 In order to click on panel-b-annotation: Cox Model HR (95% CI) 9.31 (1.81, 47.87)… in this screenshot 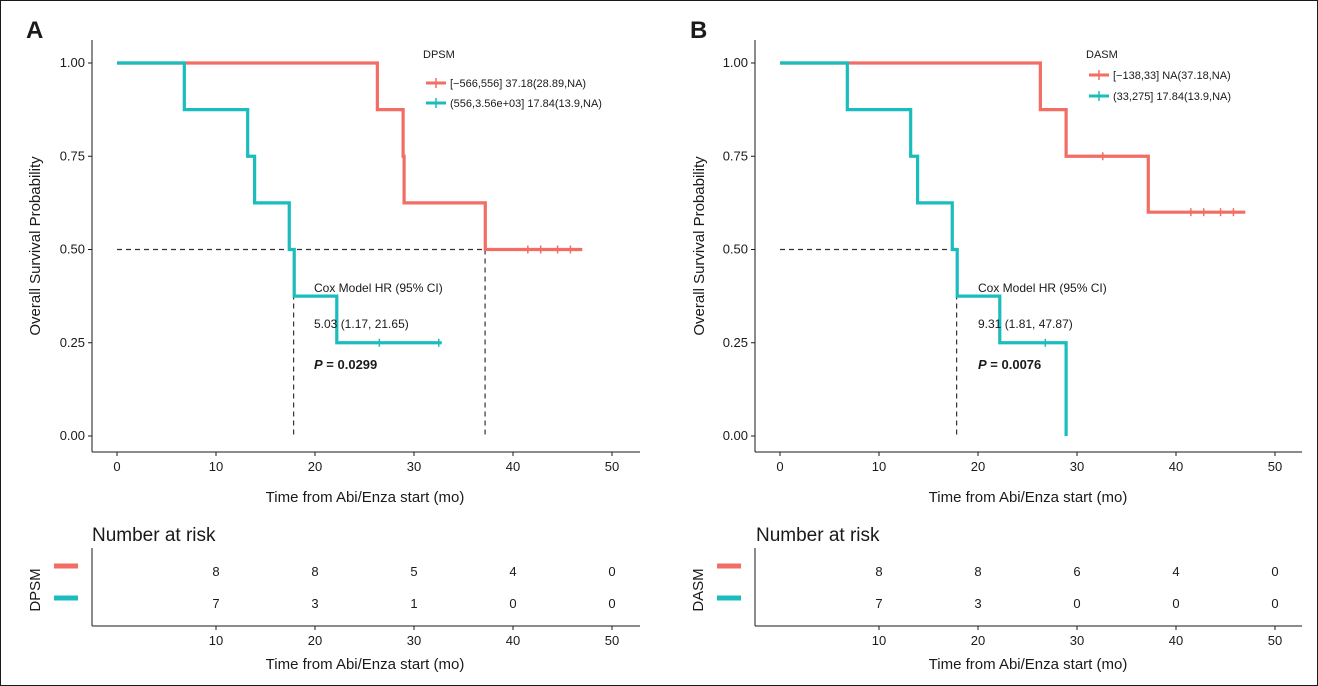, I will do `click(1042, 326)`.